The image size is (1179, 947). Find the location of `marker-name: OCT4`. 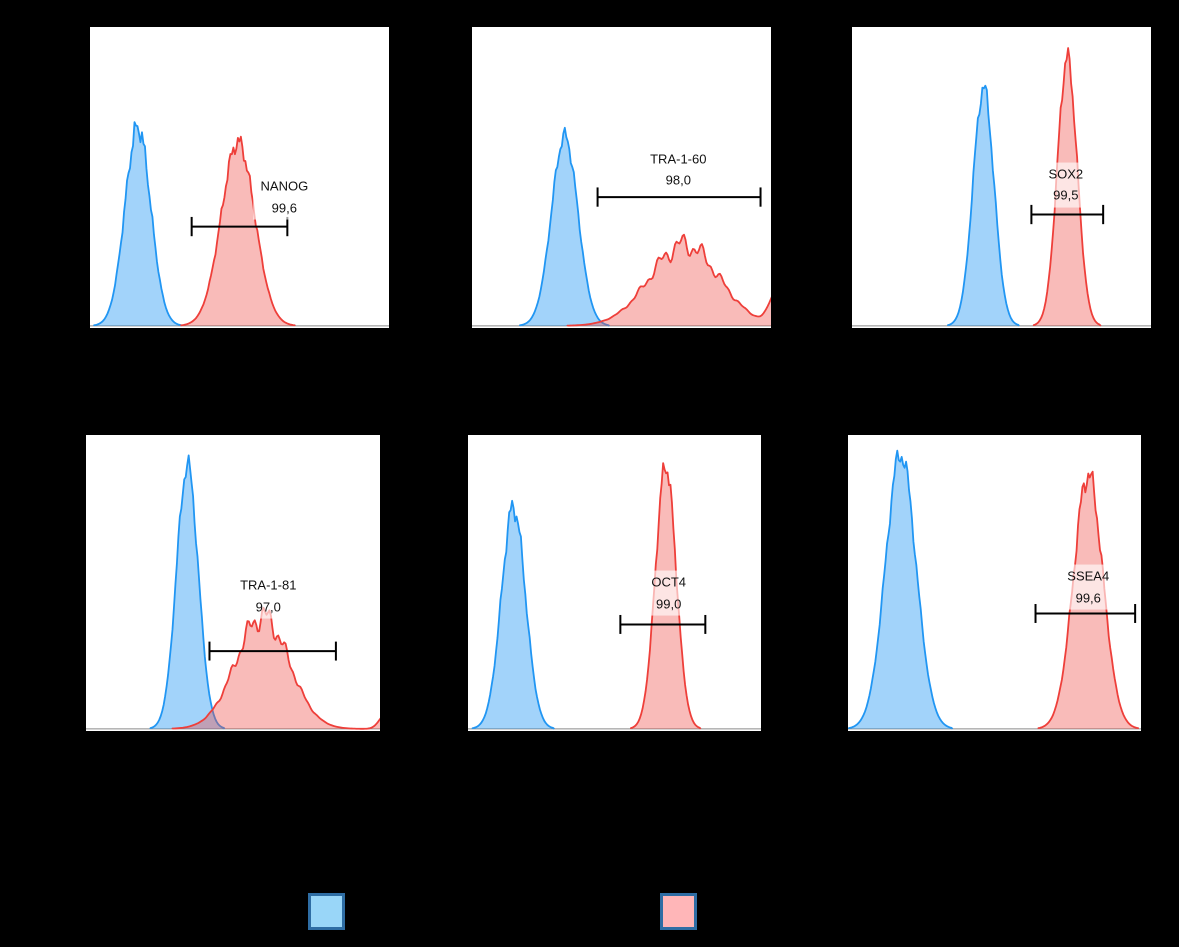

marker-name: OCT4 is located at coordinates (669, 582).